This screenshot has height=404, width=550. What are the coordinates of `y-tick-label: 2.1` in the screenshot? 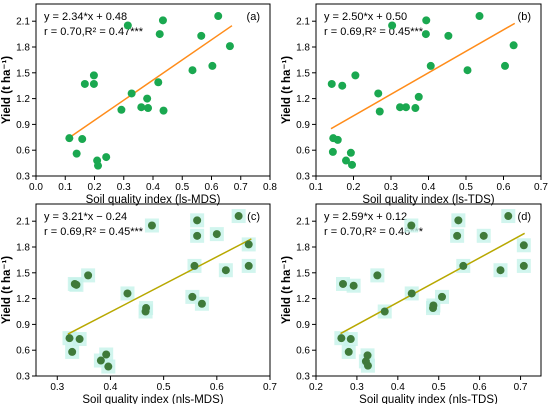 It's located at (303, 222).